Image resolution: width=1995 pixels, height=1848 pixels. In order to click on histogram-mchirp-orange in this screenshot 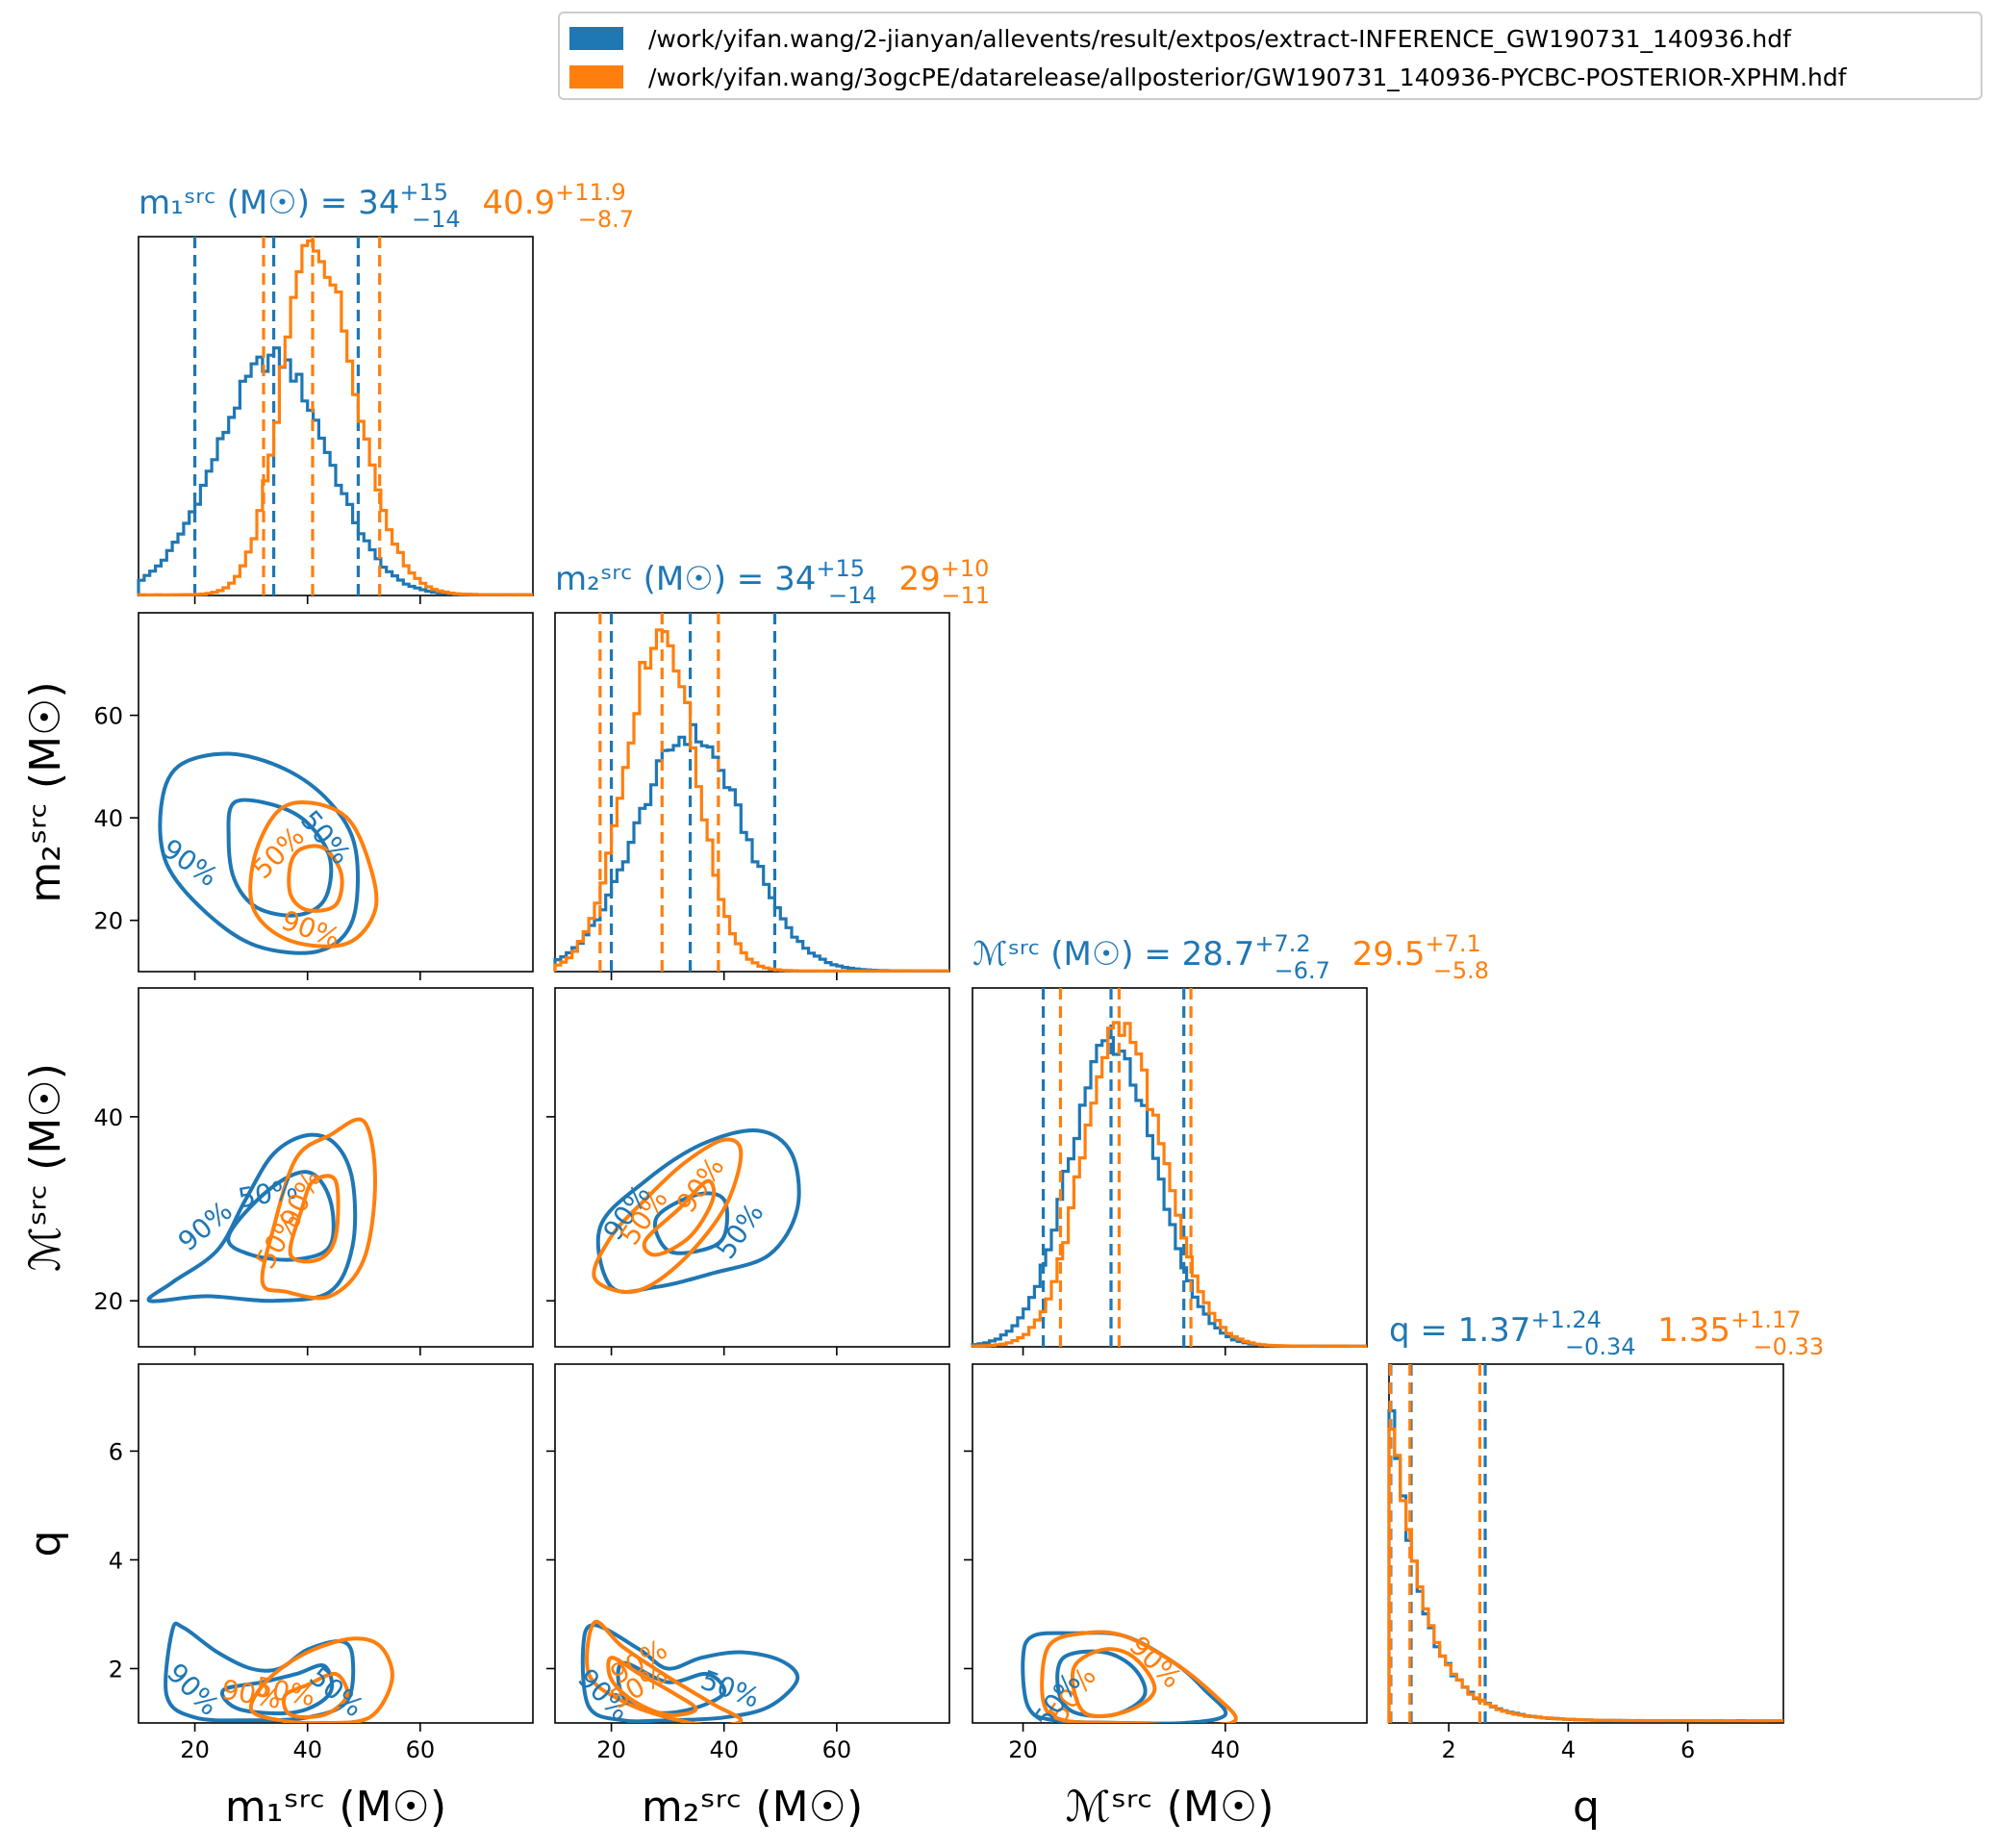, I will do `click(1169, 1184)`.